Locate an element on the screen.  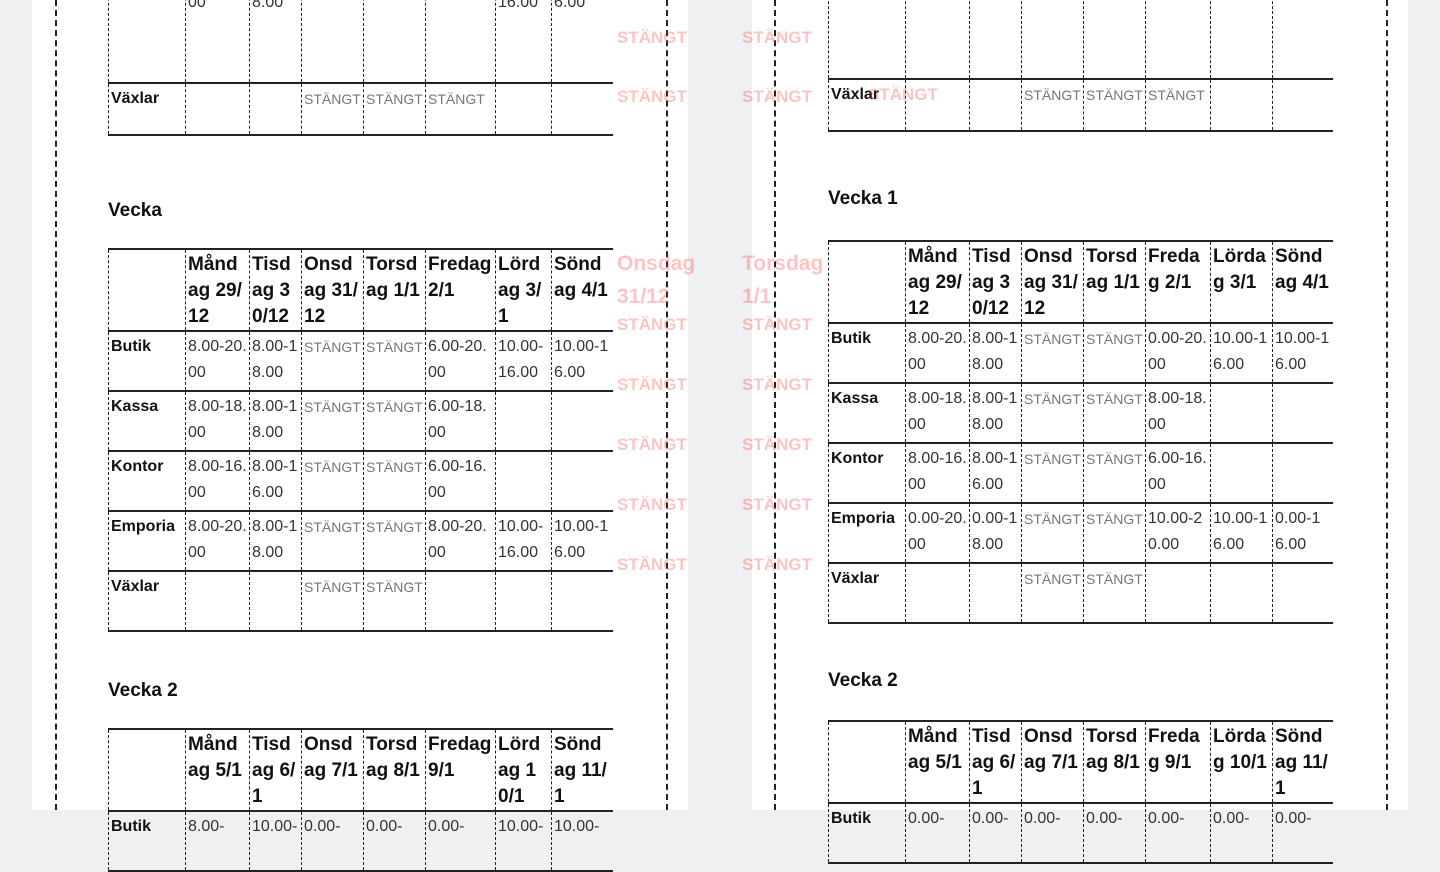
day-header: Fredag 9/1 is located at coordinates (460, 770).